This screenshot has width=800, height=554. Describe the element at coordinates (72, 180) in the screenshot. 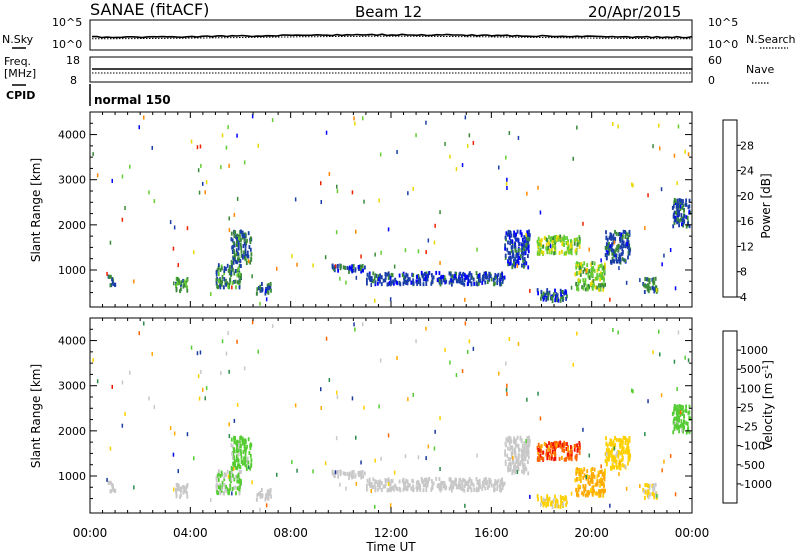

I see `y-tick-label: 3000` at that location.